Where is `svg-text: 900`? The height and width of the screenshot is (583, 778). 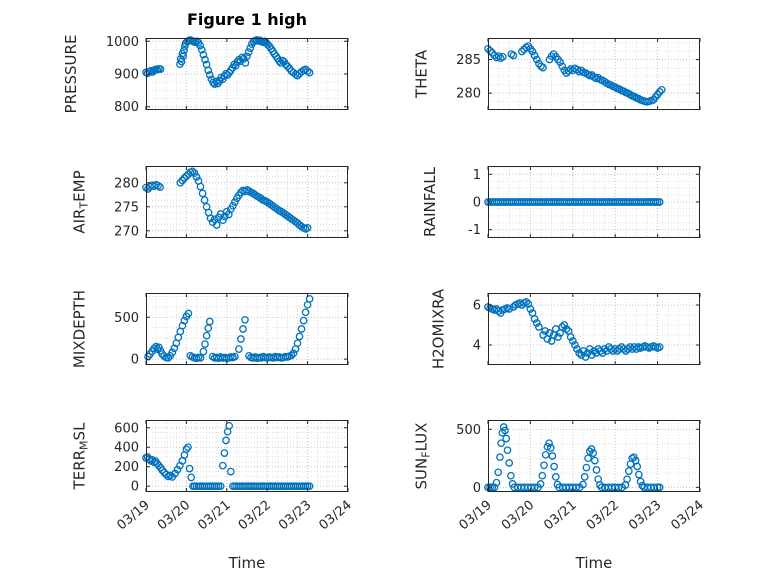
svg-text: 900 is located at coordinates (126, 75).